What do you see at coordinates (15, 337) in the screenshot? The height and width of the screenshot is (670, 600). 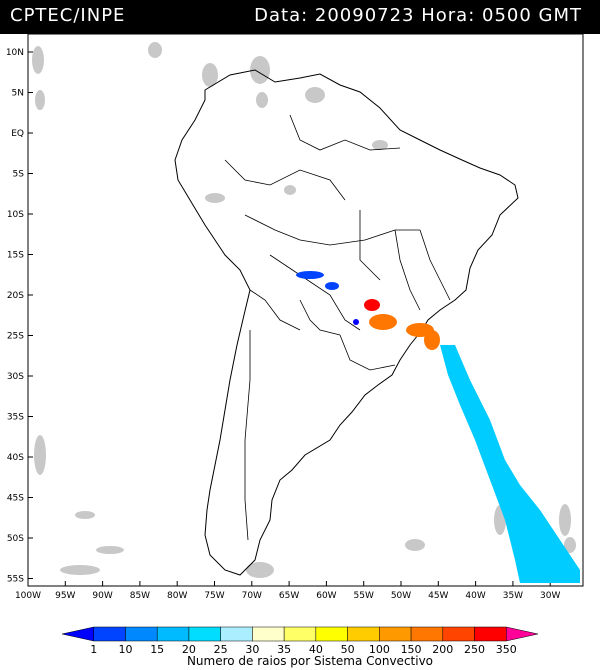 I see `lat-label: 25S` at bounding box center [15, 337].